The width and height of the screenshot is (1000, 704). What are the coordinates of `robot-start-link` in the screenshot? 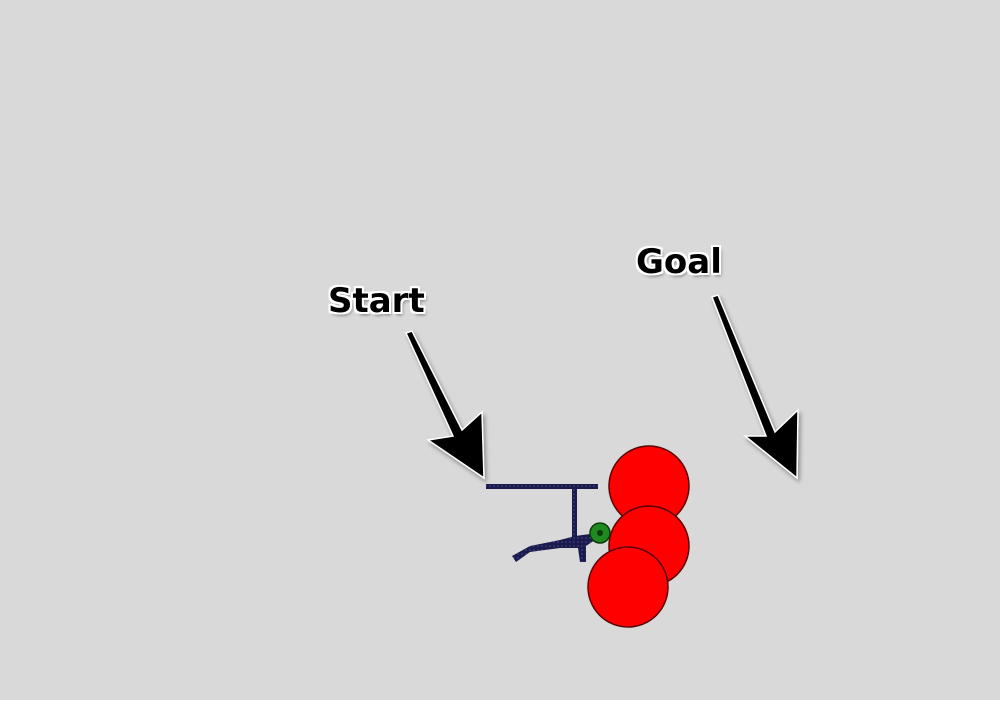 It's located at (542, 486).